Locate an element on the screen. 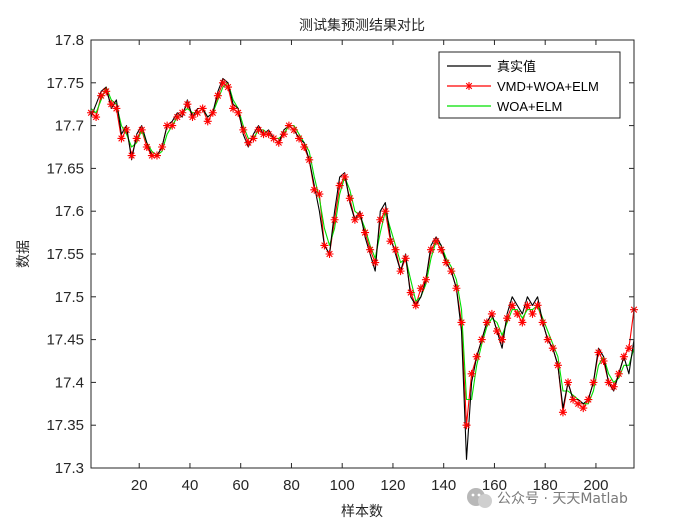 This screenshot has height=525, width=700. x-tick-label: 40 is located at coordinates (190, 485).